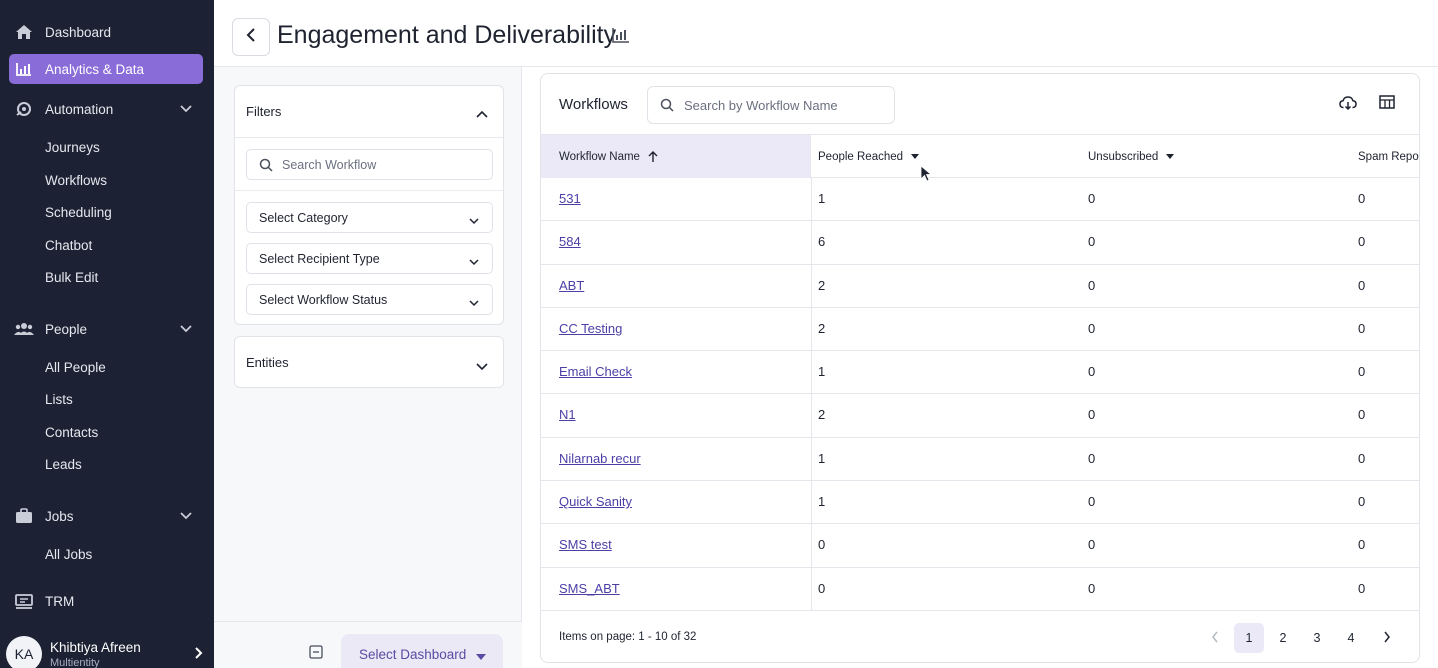  I want to click on sidebar-item-analytics: Analytics & Data, so click(106, 69).